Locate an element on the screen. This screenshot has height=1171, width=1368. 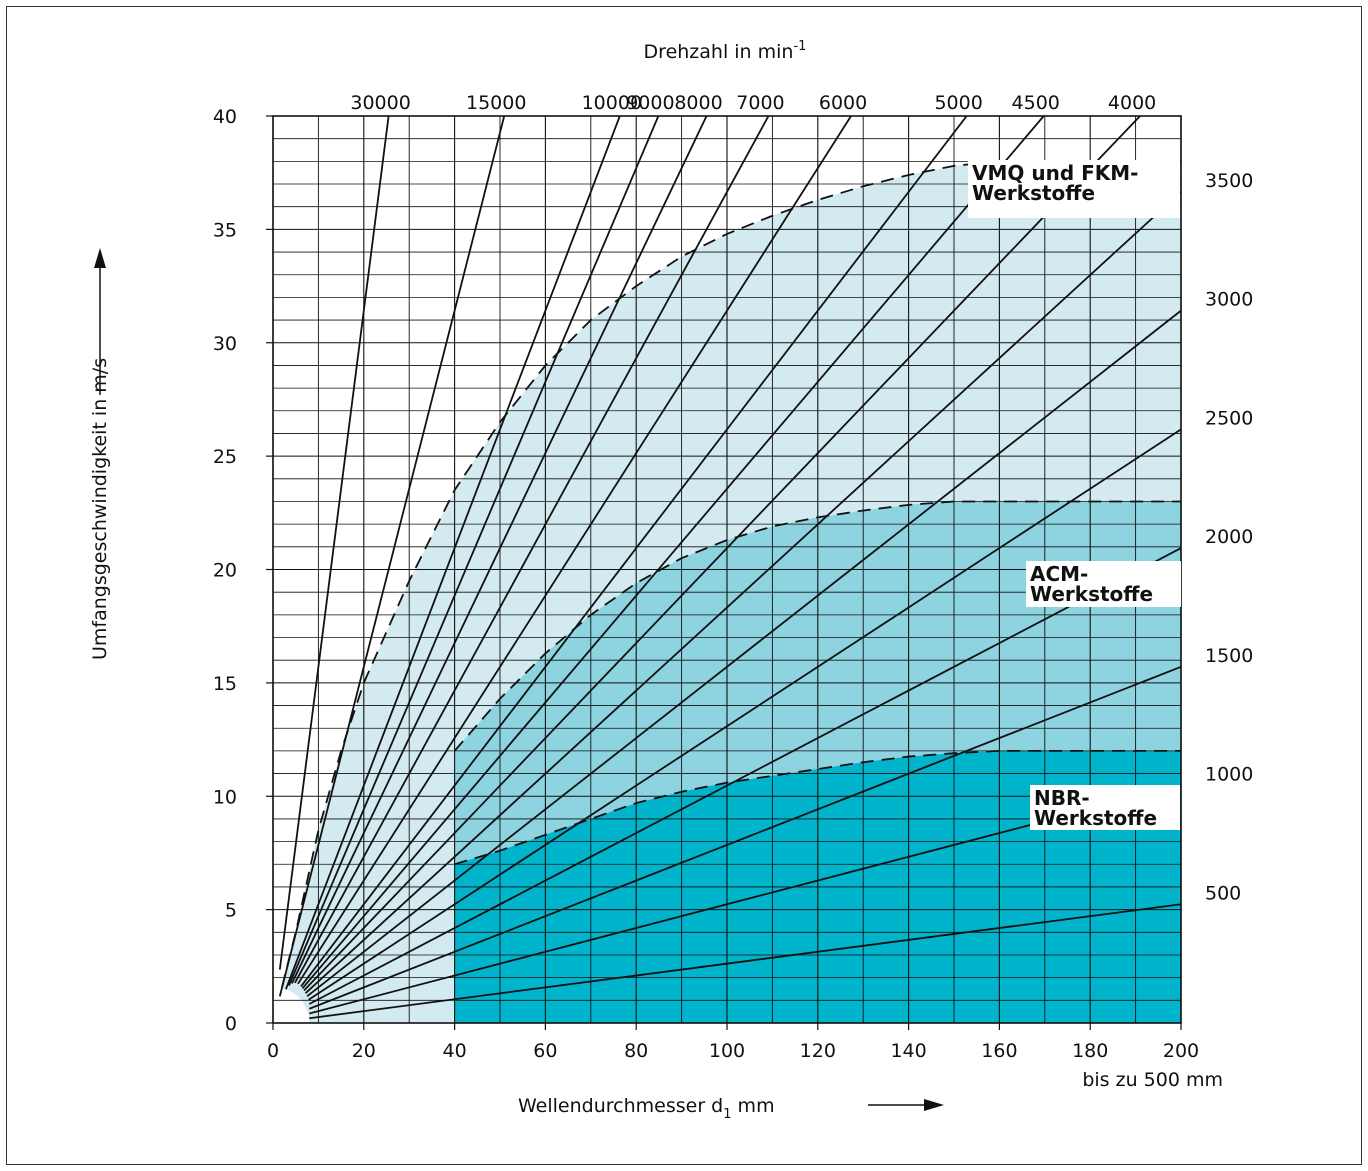
rpm-top-label: 7000 is located at coordinates (760, 103).